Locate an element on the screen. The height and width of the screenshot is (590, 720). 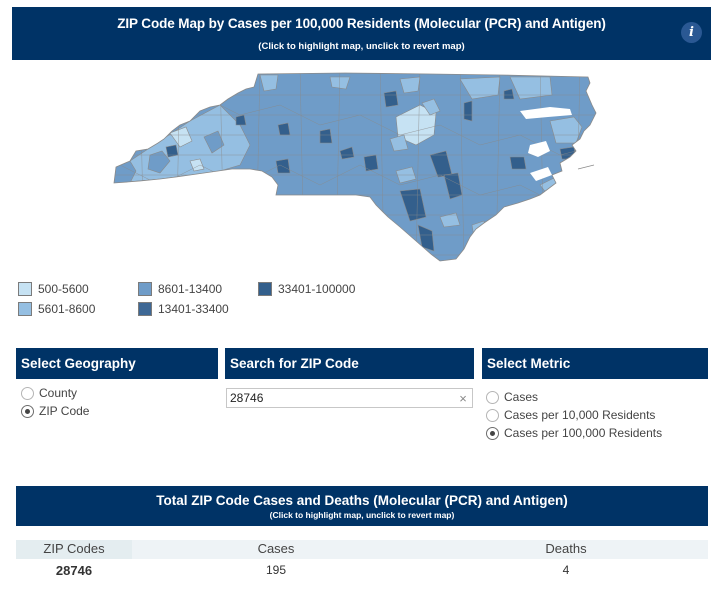
search-panel-title: Search for ZIP Code is located at coordinates (349, 363).